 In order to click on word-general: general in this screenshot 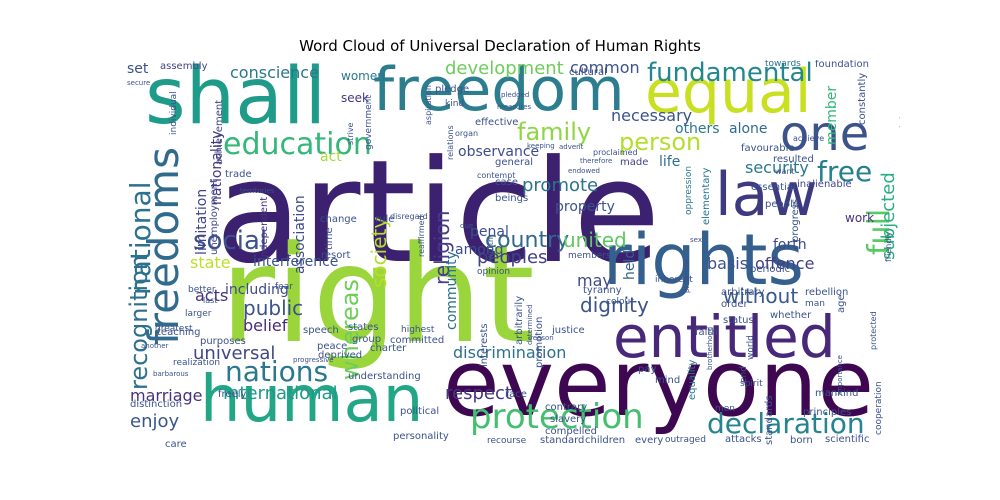, I will do `click(514, 162)`.